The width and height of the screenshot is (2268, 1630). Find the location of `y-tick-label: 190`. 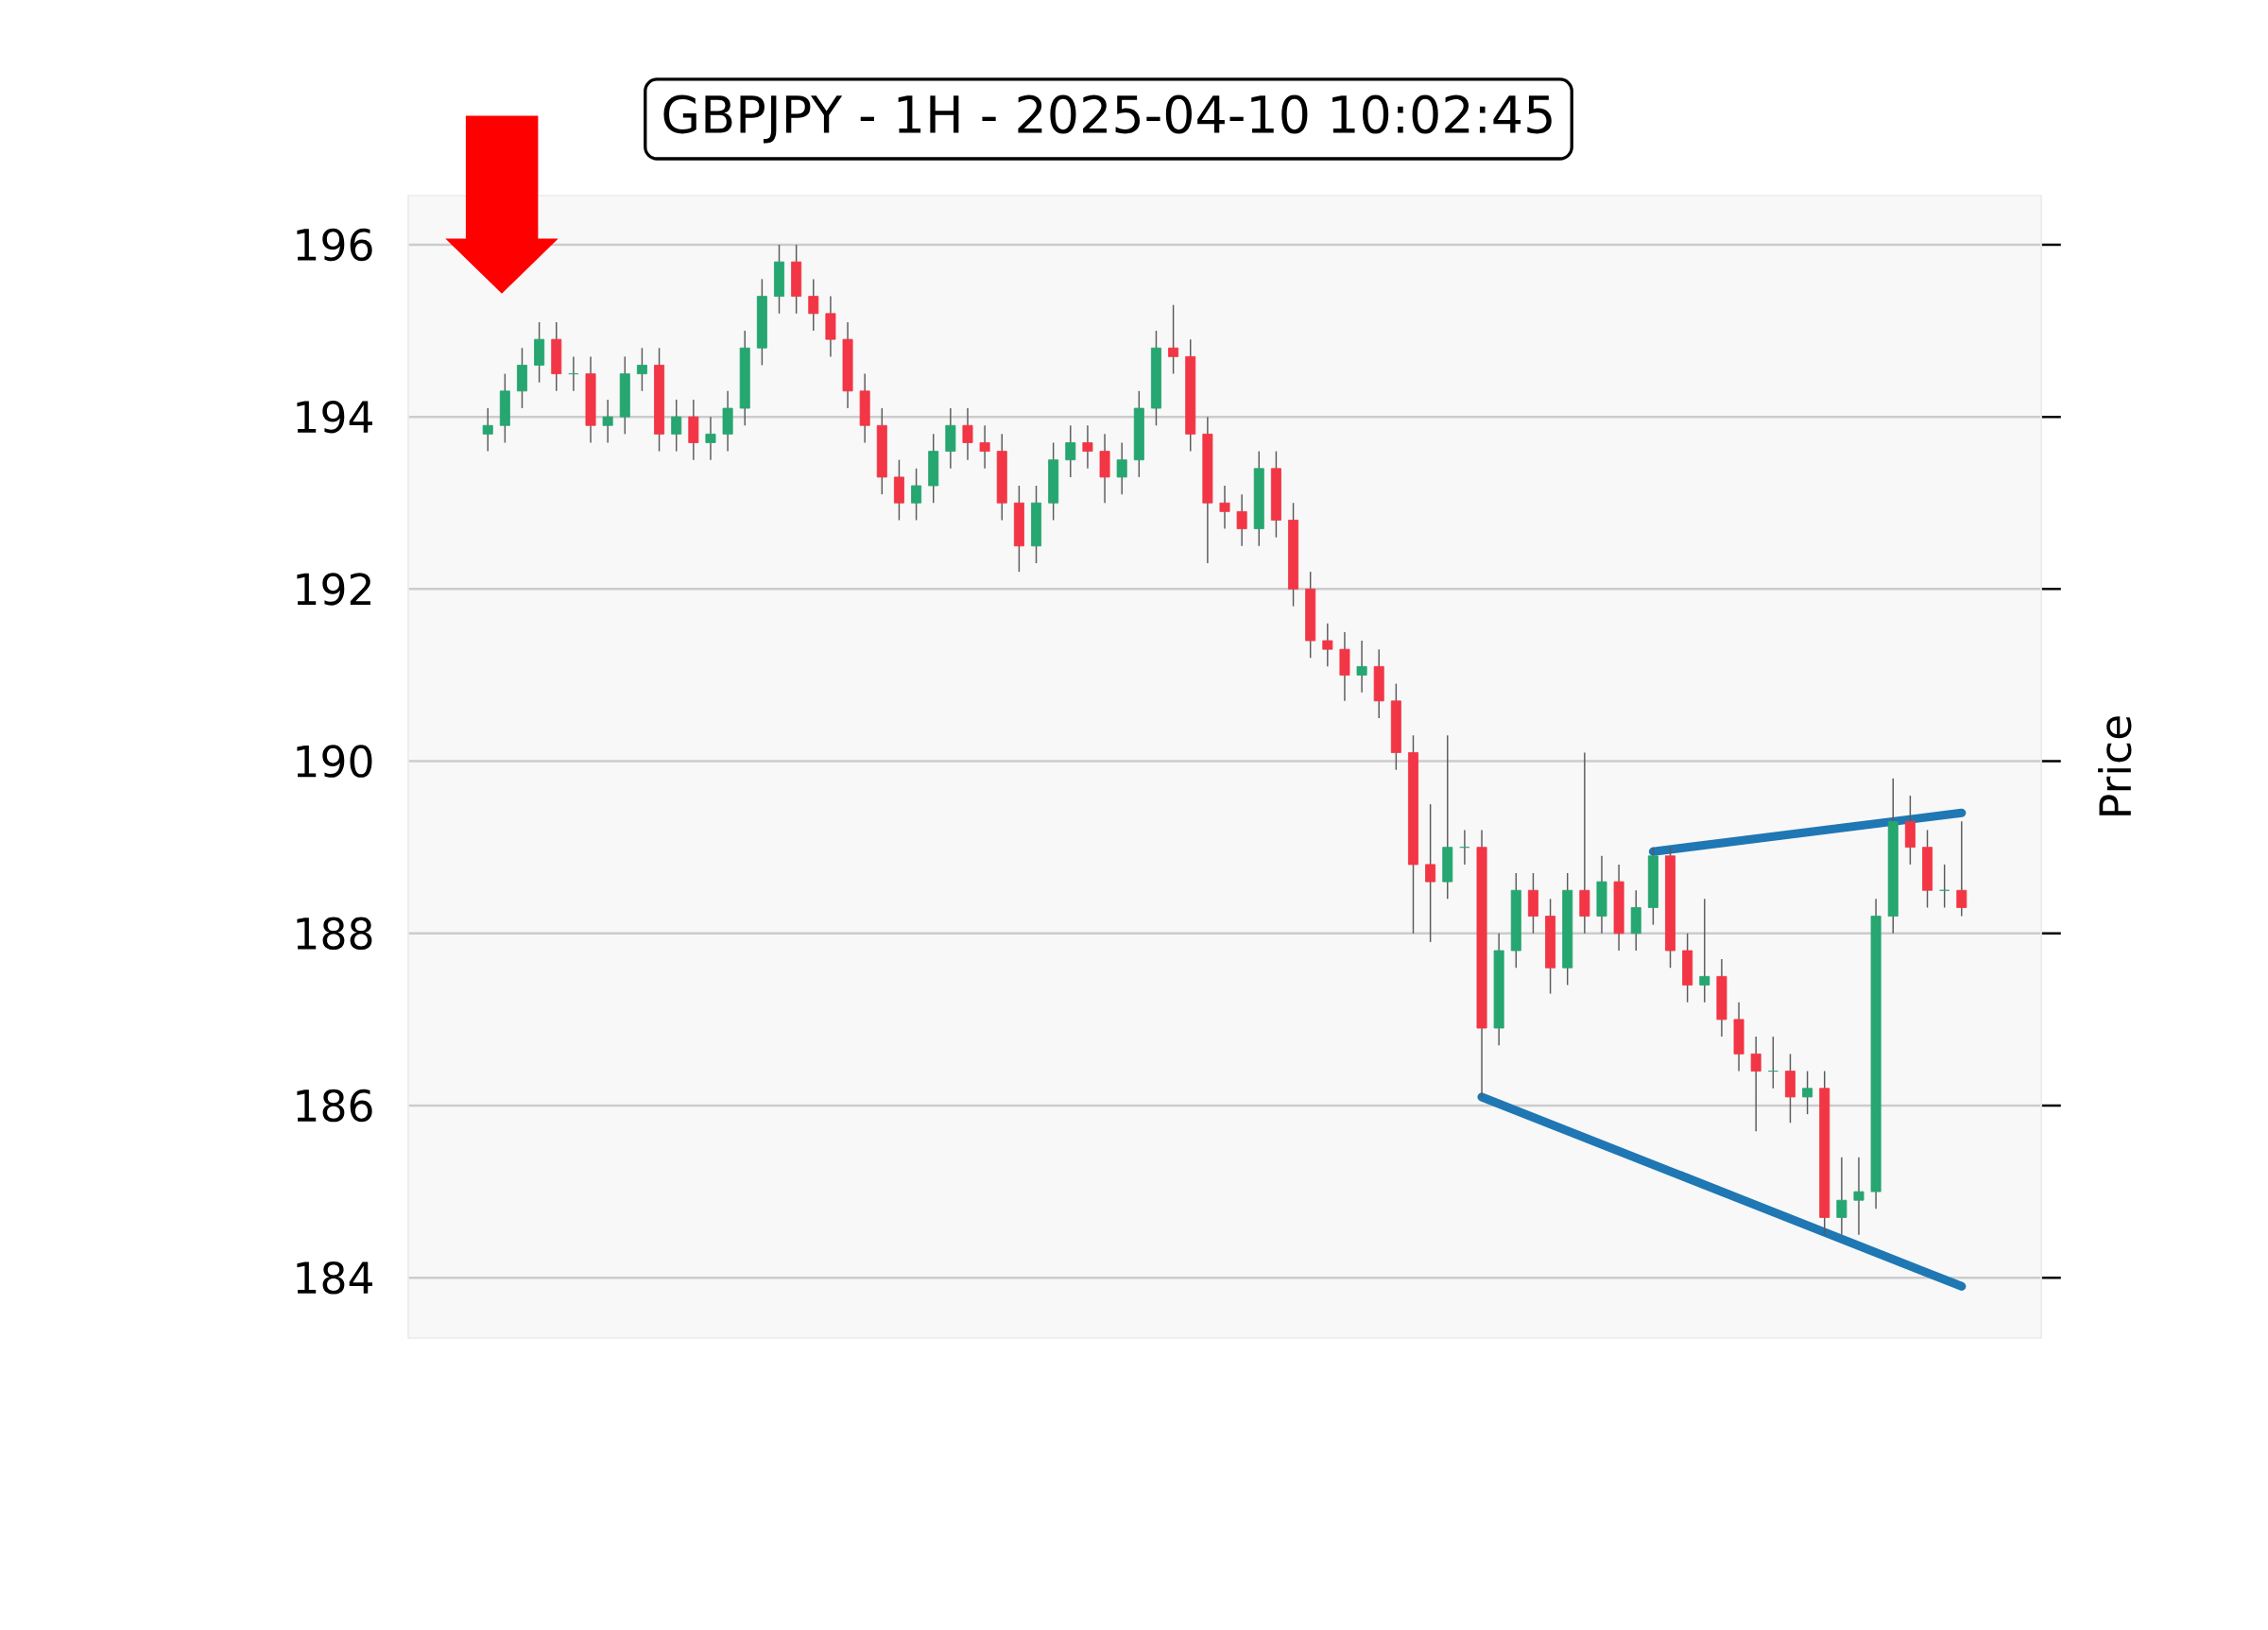

y-tick-label: 190 is located at coordinates (334, 762).